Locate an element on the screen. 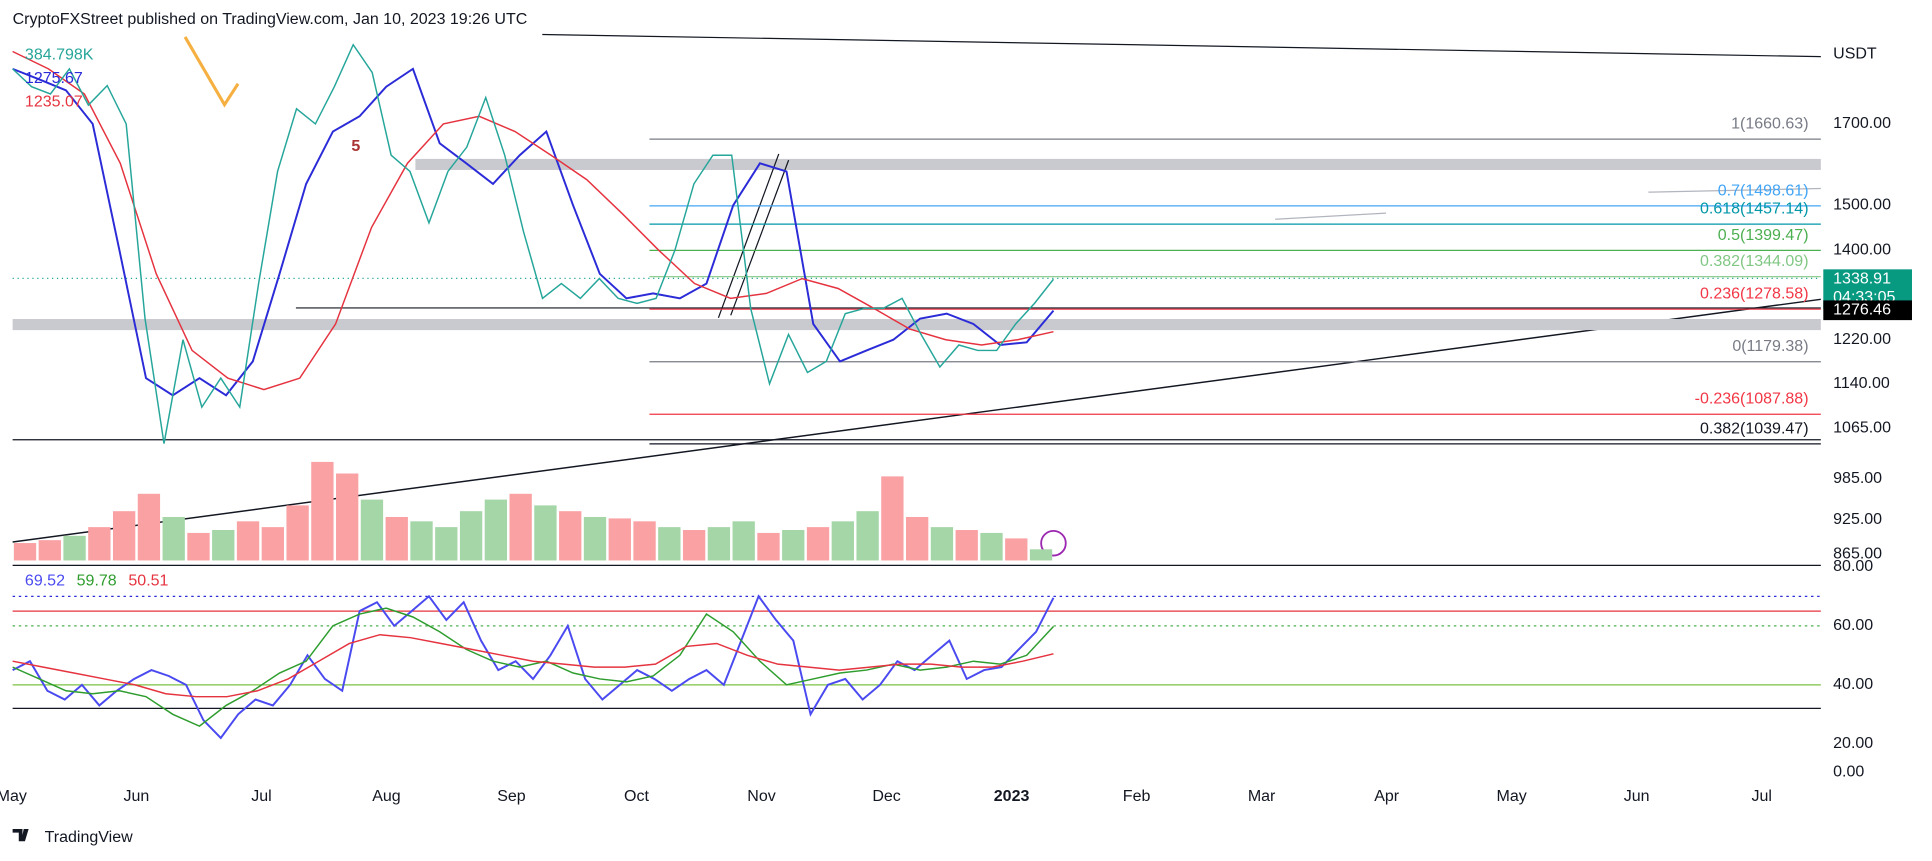 The width and height of the screenshot is (1932, 861). fib-label: 0.382(1344.09) is located at coordinates (1754, 261).